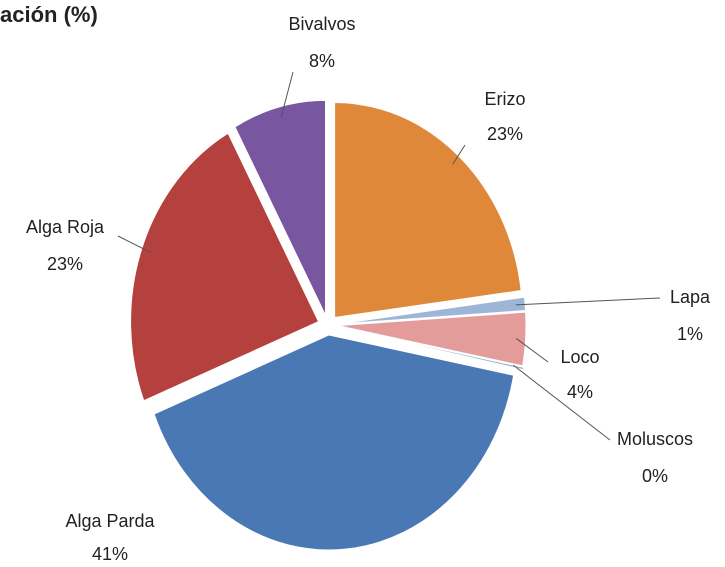 The image size is (725, 567). I want to click on slice-label: Moluscos, so click(655, 439).